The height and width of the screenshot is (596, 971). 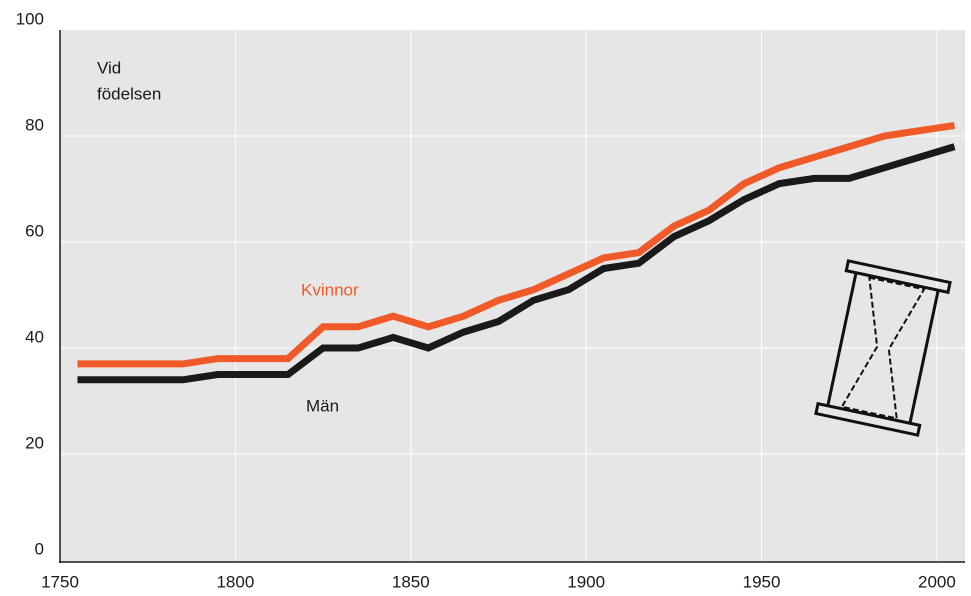 I want to click on y-tick-label: 60, so click(x=34, y=230).